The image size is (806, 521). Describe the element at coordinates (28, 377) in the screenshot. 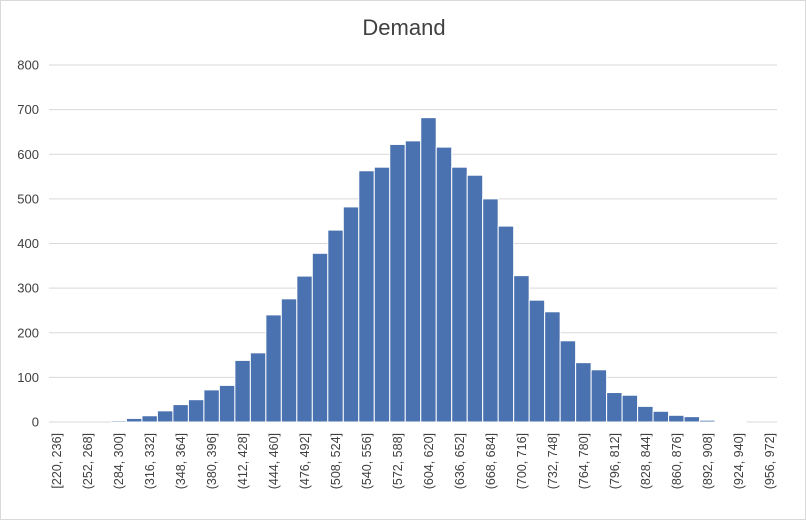

I see `y-tick-label: 100` at that location.